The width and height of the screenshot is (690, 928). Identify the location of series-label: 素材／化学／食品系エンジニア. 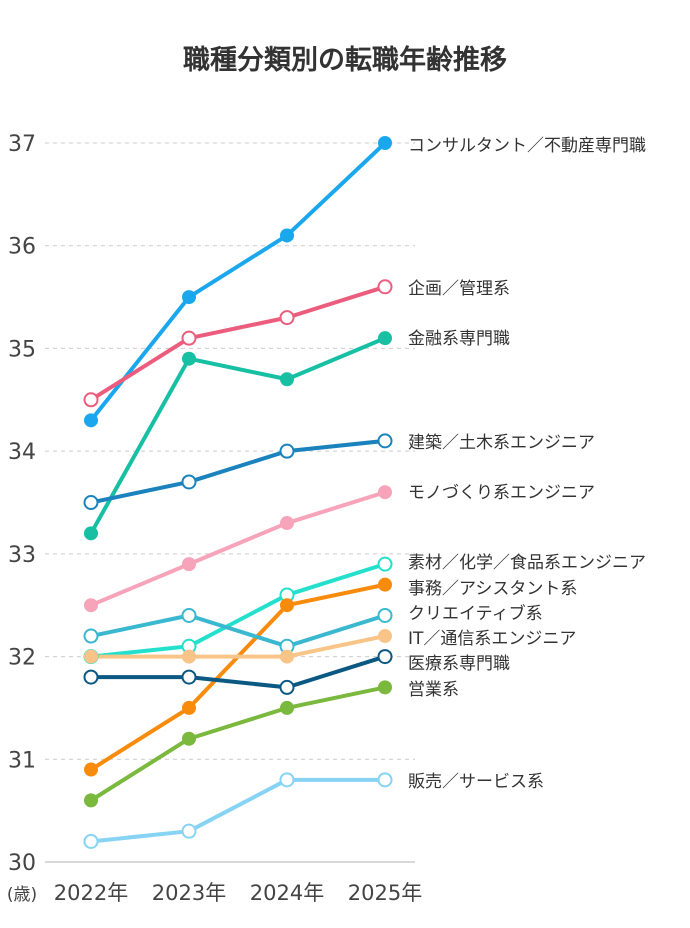
(527, 563).